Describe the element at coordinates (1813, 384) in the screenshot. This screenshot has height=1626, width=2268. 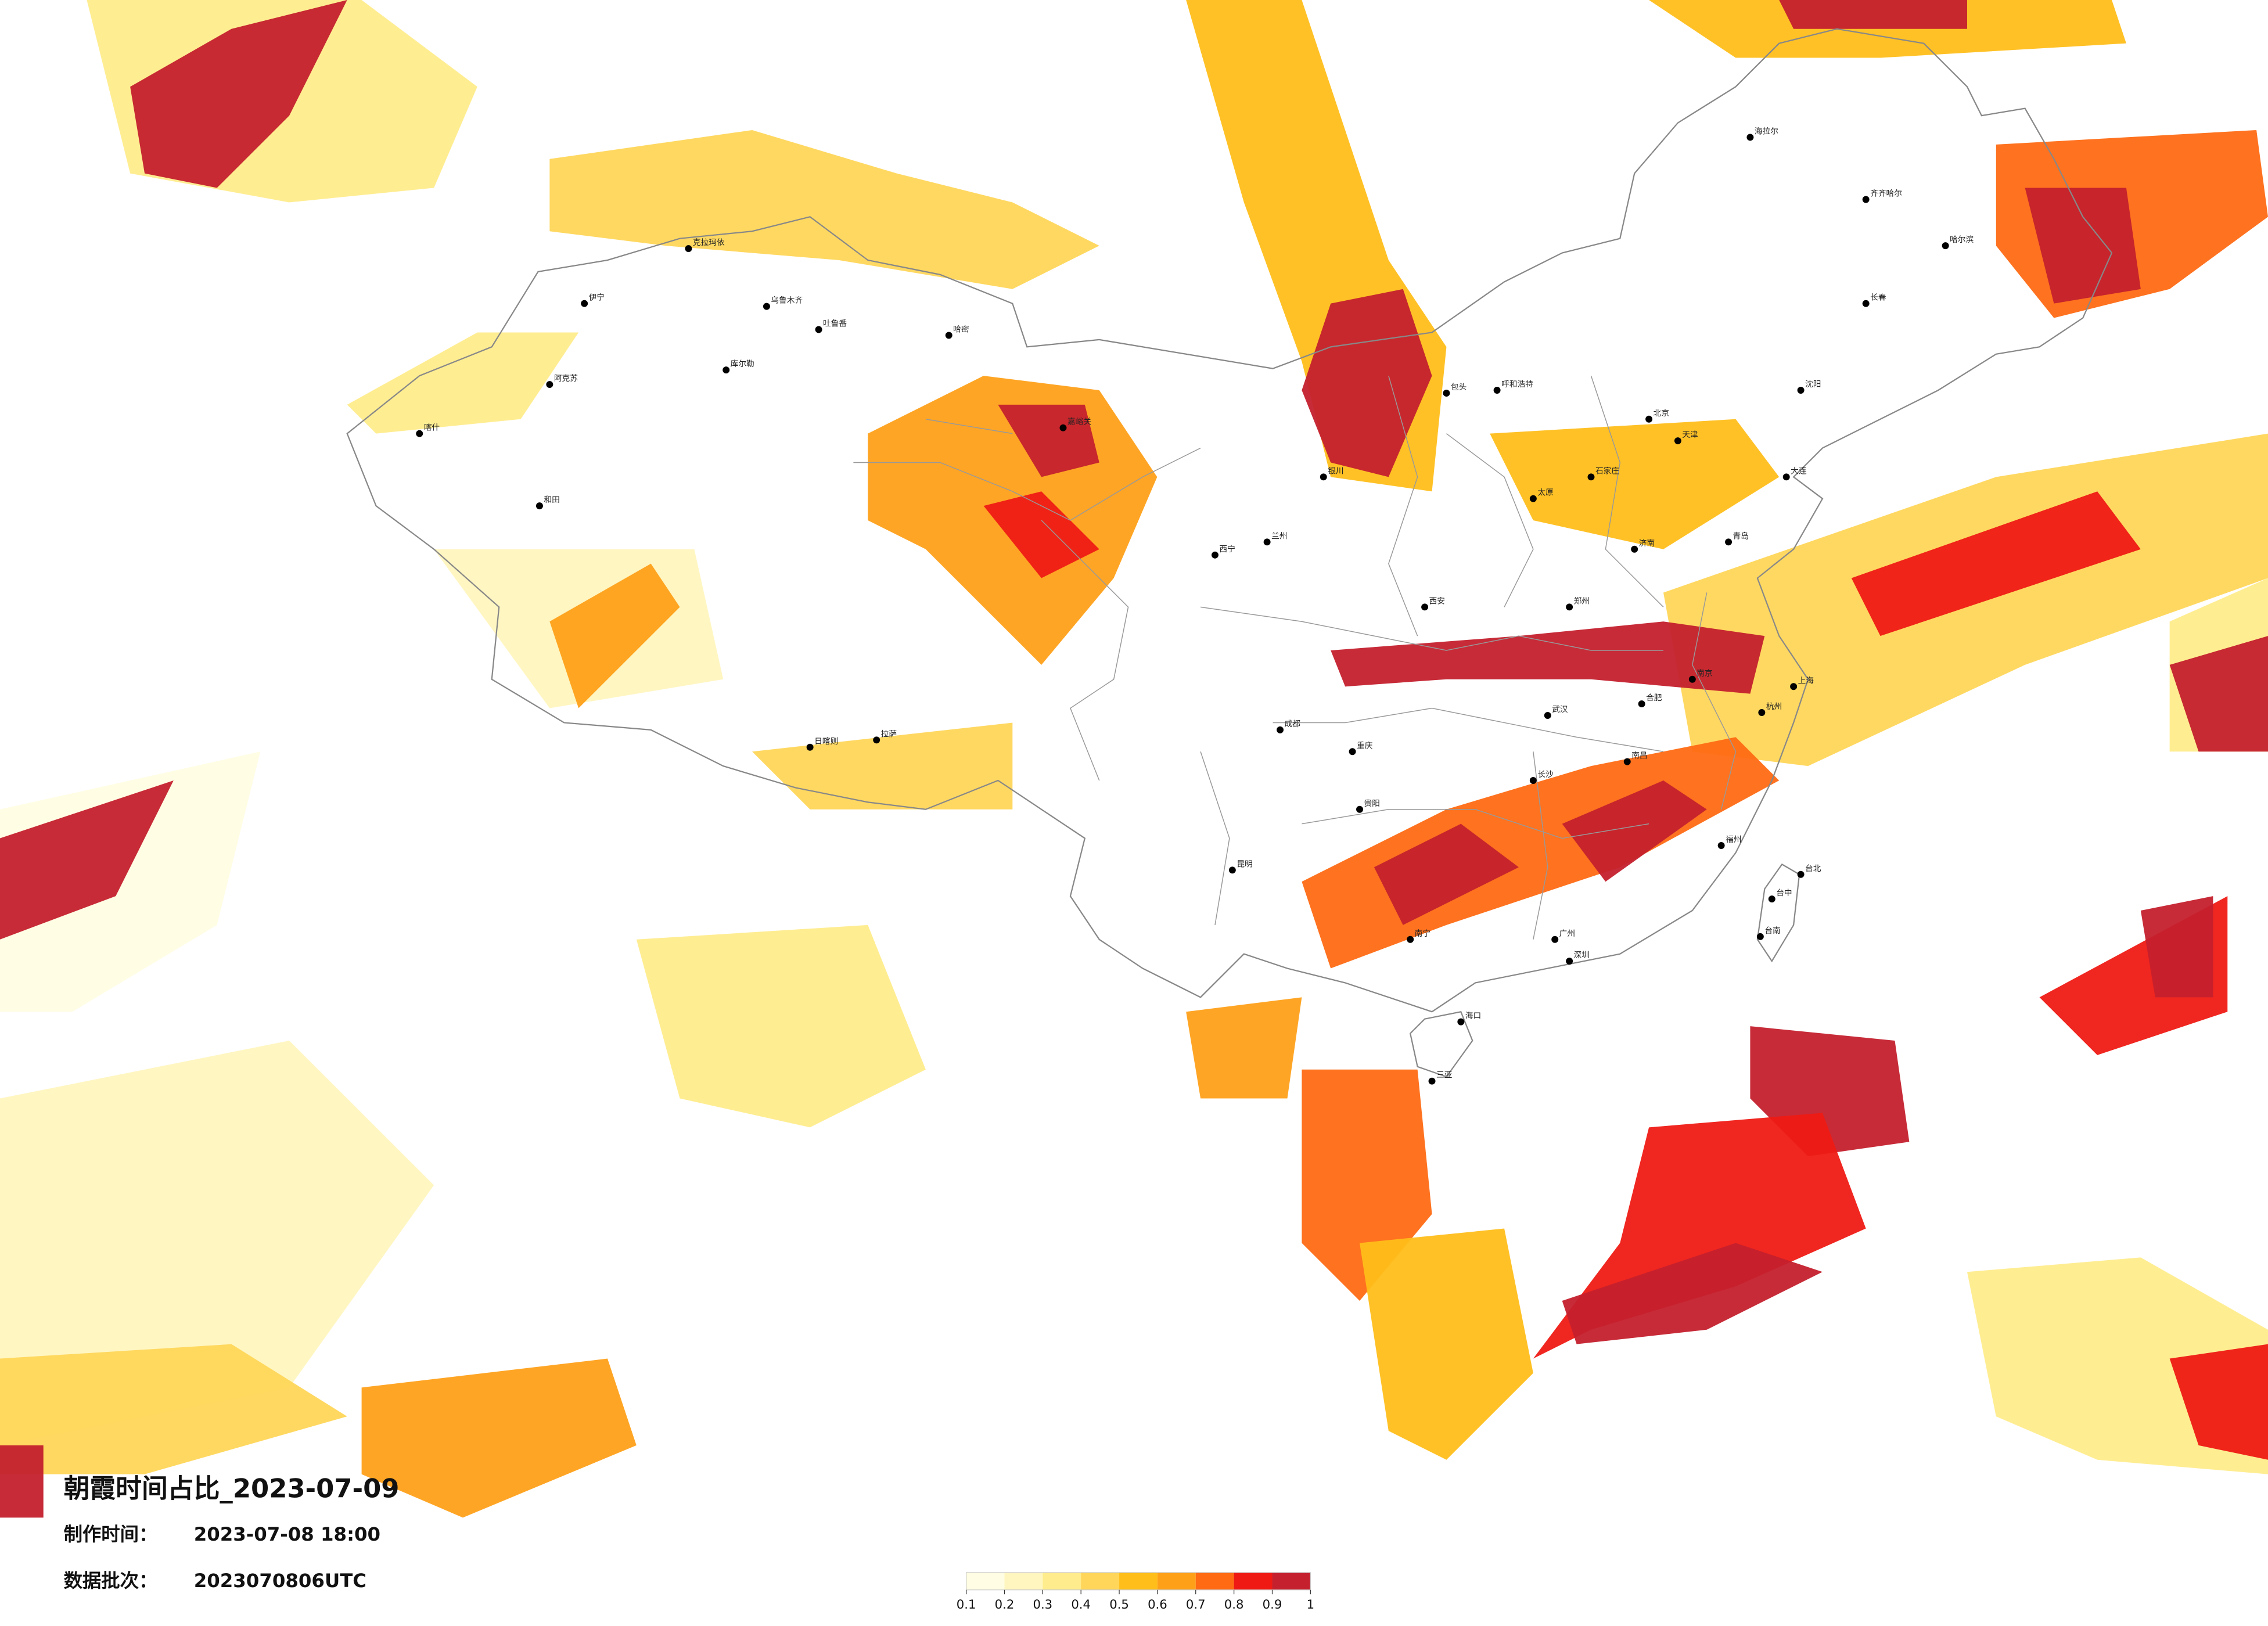
I see `city-label: 沈阳` at that location.